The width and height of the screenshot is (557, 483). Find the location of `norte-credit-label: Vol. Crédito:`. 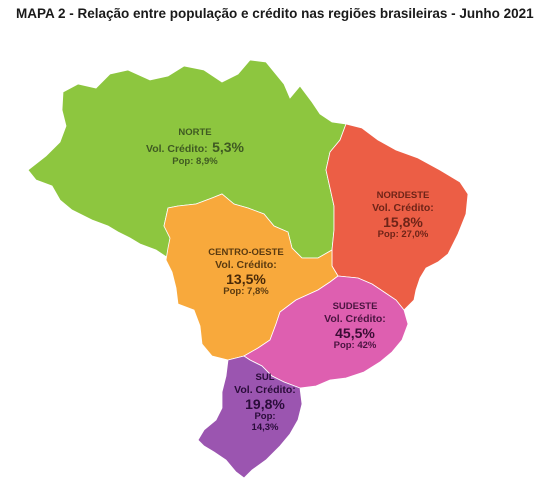

norte-credit-label: Vol. Crédito: is located at coordinates (176, 148).